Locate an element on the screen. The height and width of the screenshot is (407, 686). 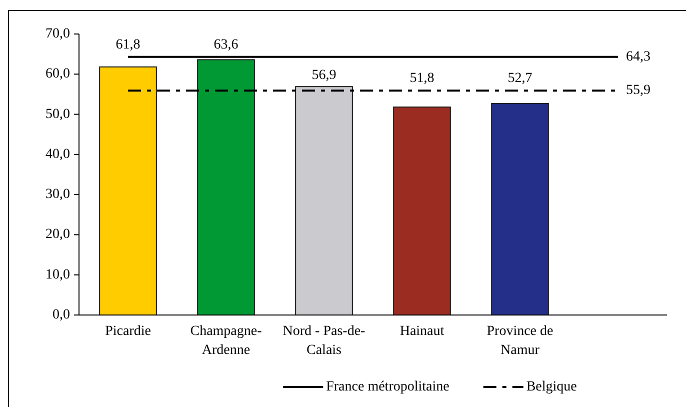
data-label: 61,8 is located at coordinates (128, 44).